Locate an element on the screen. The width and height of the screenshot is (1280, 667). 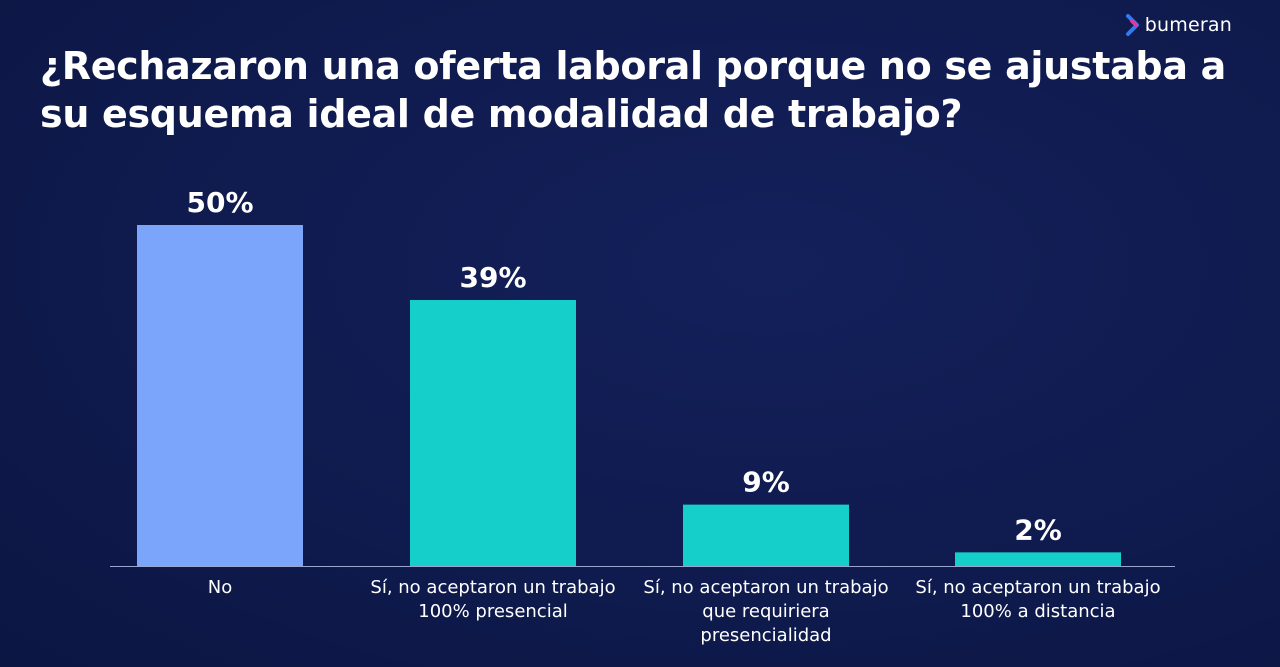
brand-name: bumeran is located at coordinates (1188, 25).